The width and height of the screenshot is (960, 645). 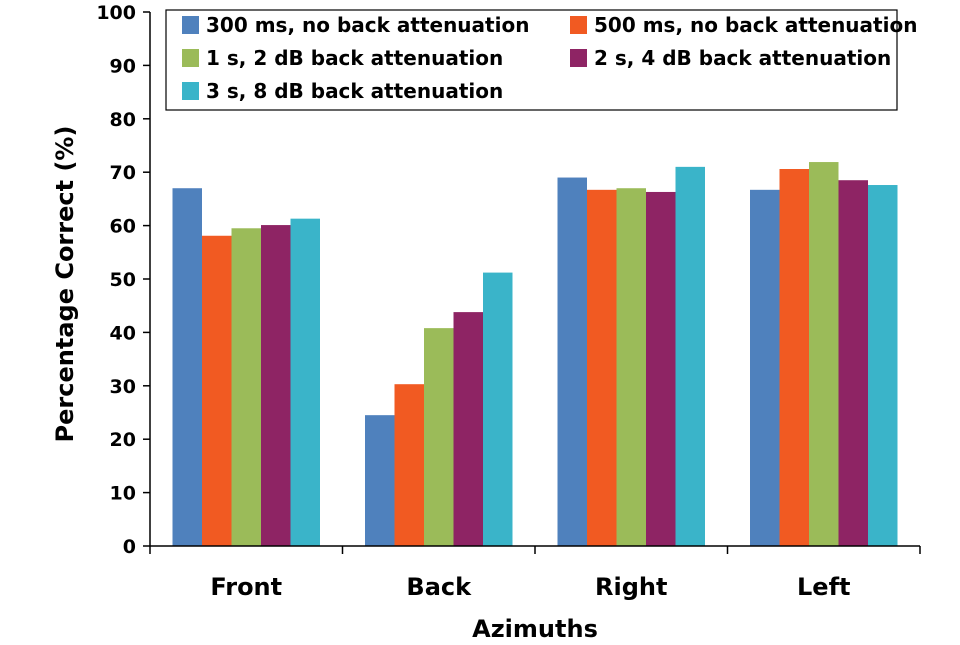 What do you see at coordinates (123, 440) in the screenshot?
I see `y-tick-label: 20` at bounding box center [123, 440].